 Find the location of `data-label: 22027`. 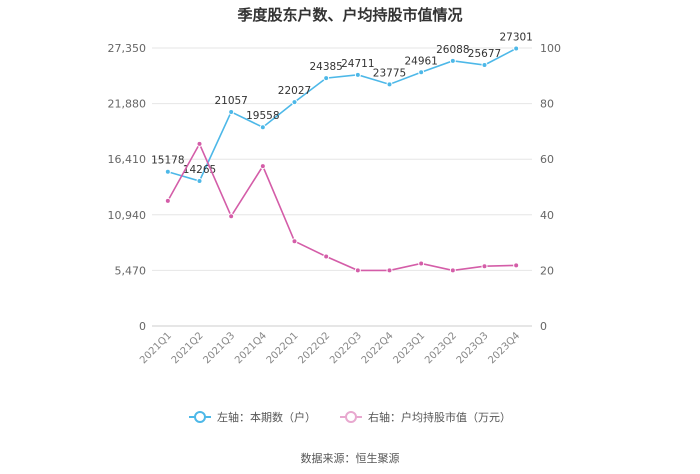

data-label: 22027 is located at coordinates (294, 91).